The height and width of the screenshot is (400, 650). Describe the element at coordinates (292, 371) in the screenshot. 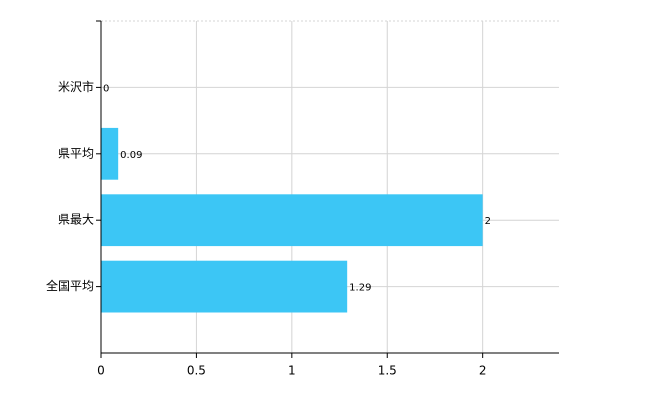

I see `x-tick-label: 1` at that location.